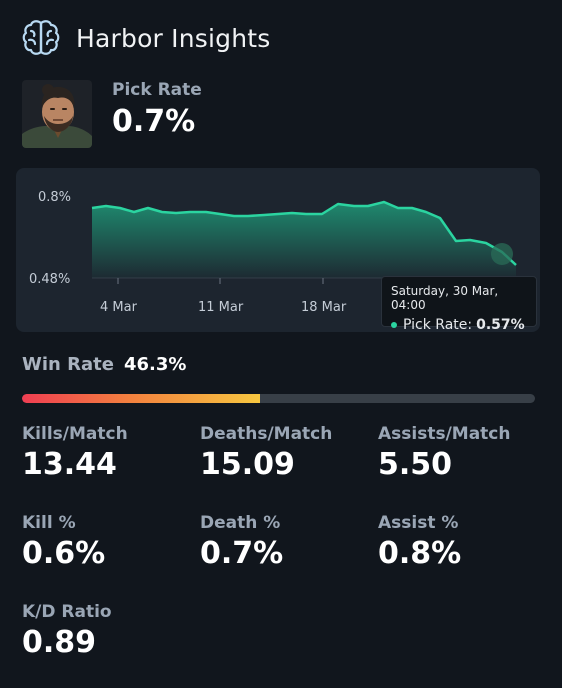 The height and width of the screenshot is (688, 562). I want to click on pick-rate-value: 0.7%, so click(154, 121).